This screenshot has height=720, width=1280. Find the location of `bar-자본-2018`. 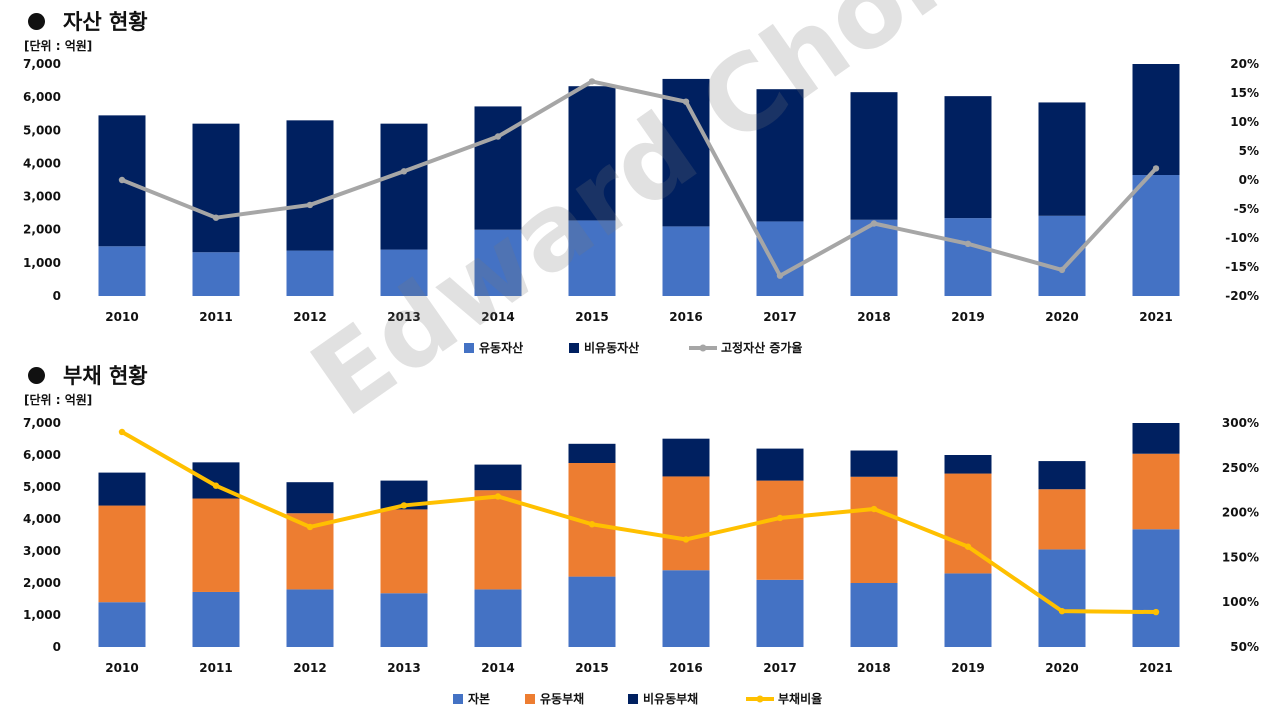

bar-자본-2018 is located at coordinates (874, 615).